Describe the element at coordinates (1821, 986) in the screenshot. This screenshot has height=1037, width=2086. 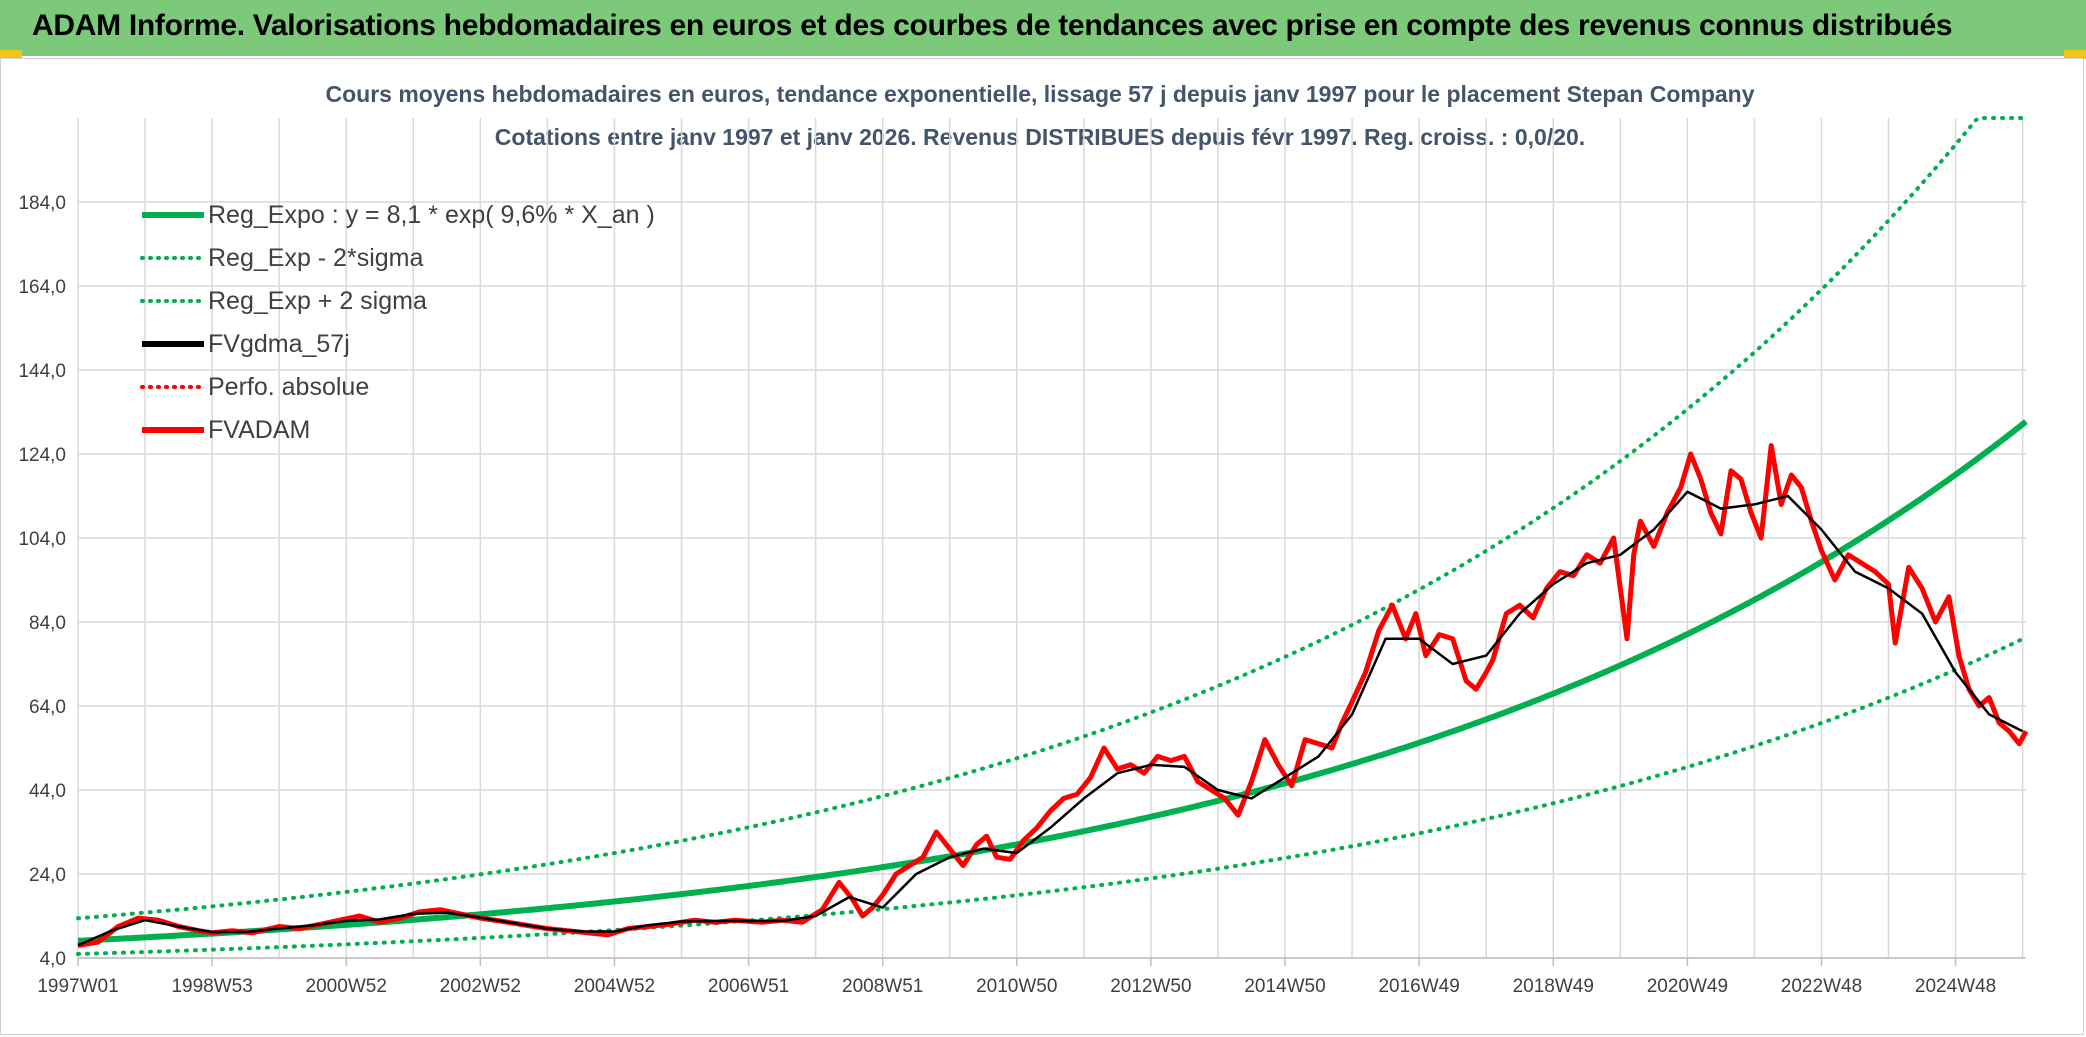
I see `x-tick-label: 2022W48` at that location.